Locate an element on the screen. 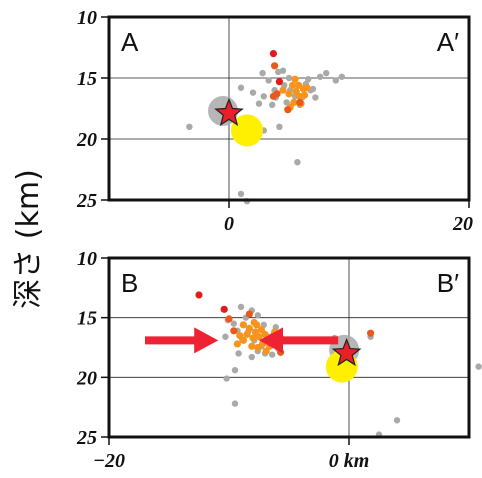 The width and height of the screenshot is (482, 478). corner-label-left: B is located at coordinates (129, 283).